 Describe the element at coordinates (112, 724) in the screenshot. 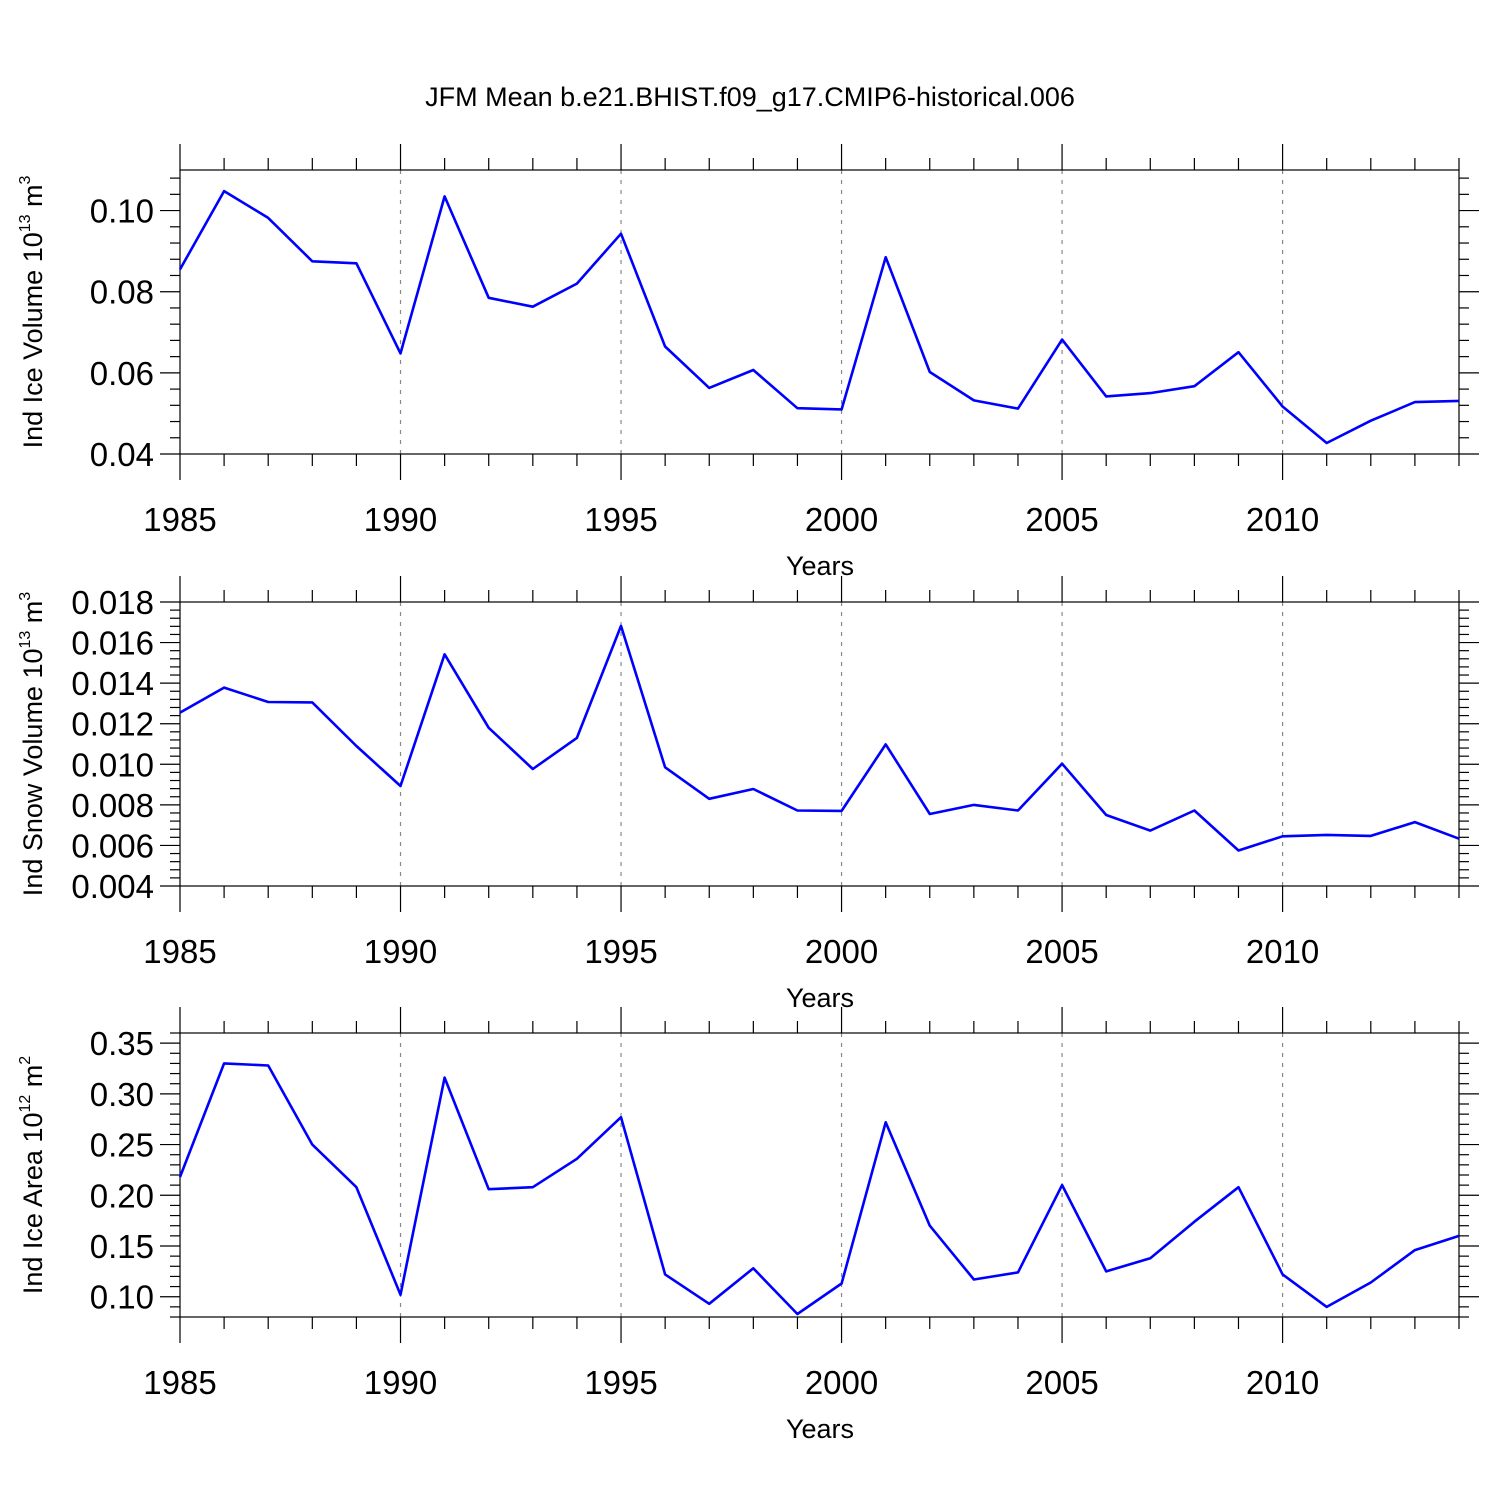

I see `y-tick-label: 0.012` at that location.